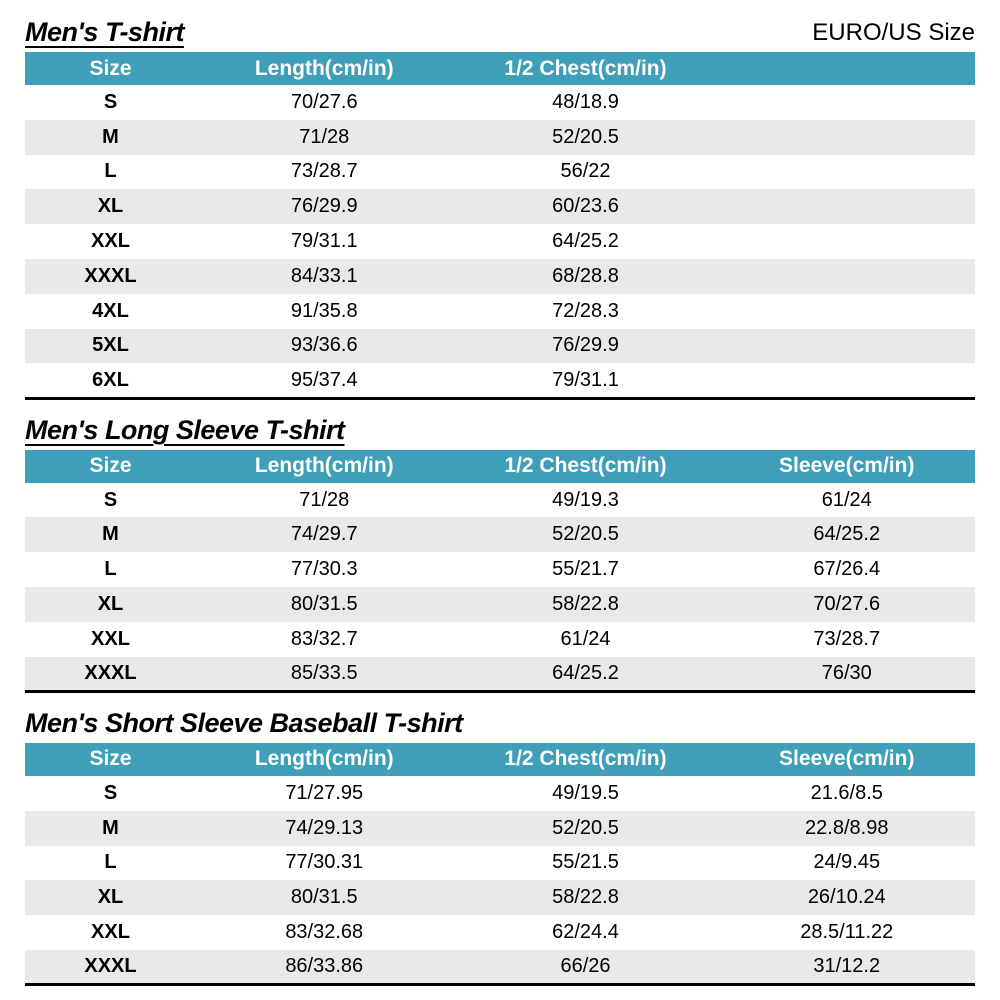  Describe the element at coordinates (500, 34) in the screenshot. I see `section-header: Men's T-shirt EURO/US Size` at that location.